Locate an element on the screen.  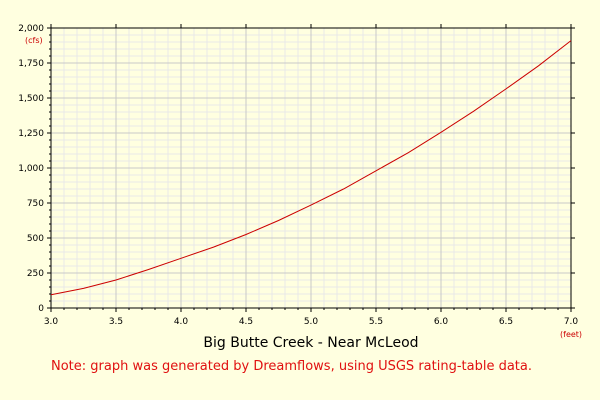
y-tick-label: 2,000 is located at coordinates (31, 29).